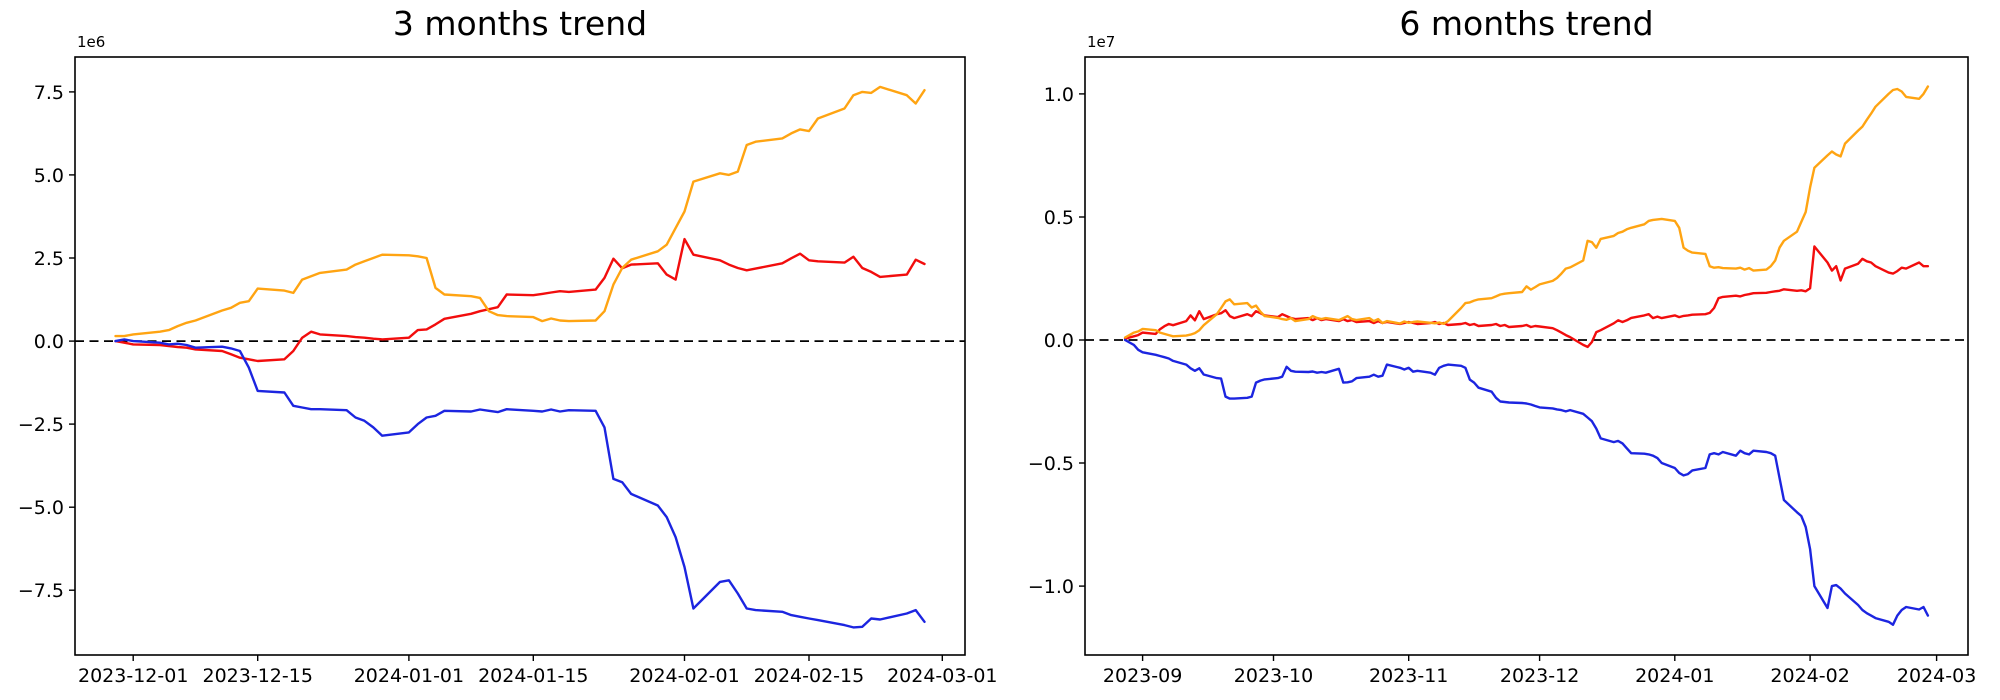  Describe the element at coordinates (409, 676) in the screenshot. I see `three-months-trend-x-tick-label: 2024-01-01` at that location.